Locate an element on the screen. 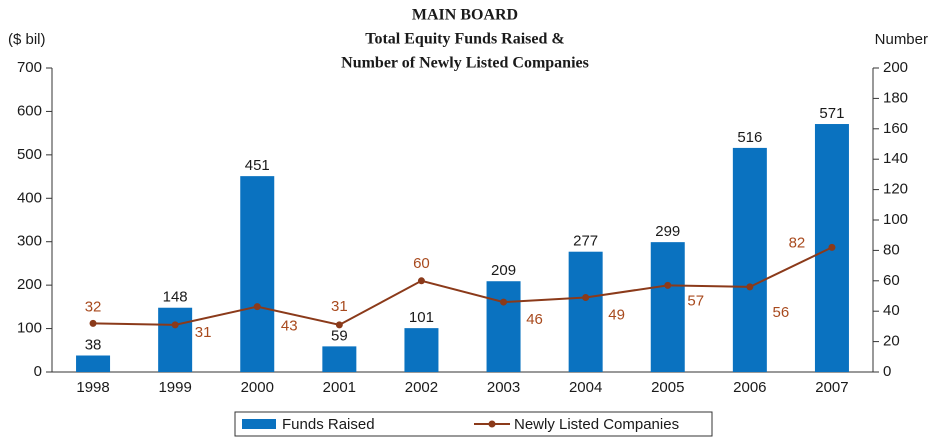  y2-tick-label: 20 is located at coordinates (891, 341).